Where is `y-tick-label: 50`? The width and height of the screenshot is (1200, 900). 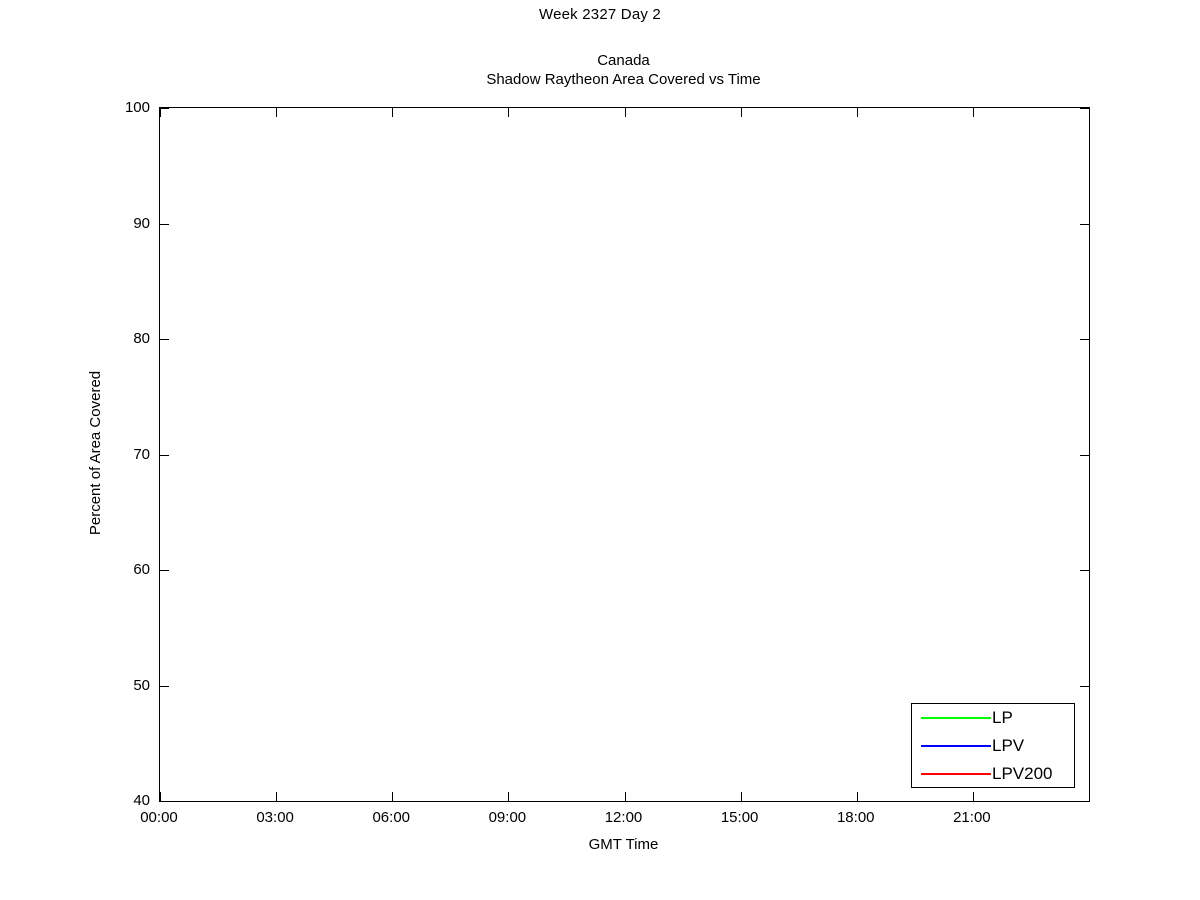
y-tick-label: 50 is located at coordinates (141, 685).